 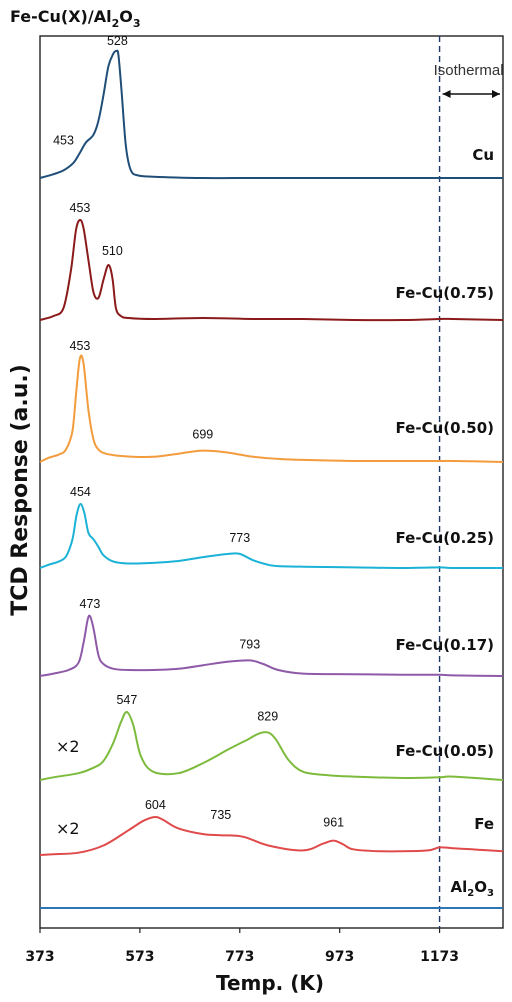 What do you see at coordinates (445, 645) in the screenshot?
I see `series-name-label: Fe-Cu(0.17)` at bounding box center [445, 645].